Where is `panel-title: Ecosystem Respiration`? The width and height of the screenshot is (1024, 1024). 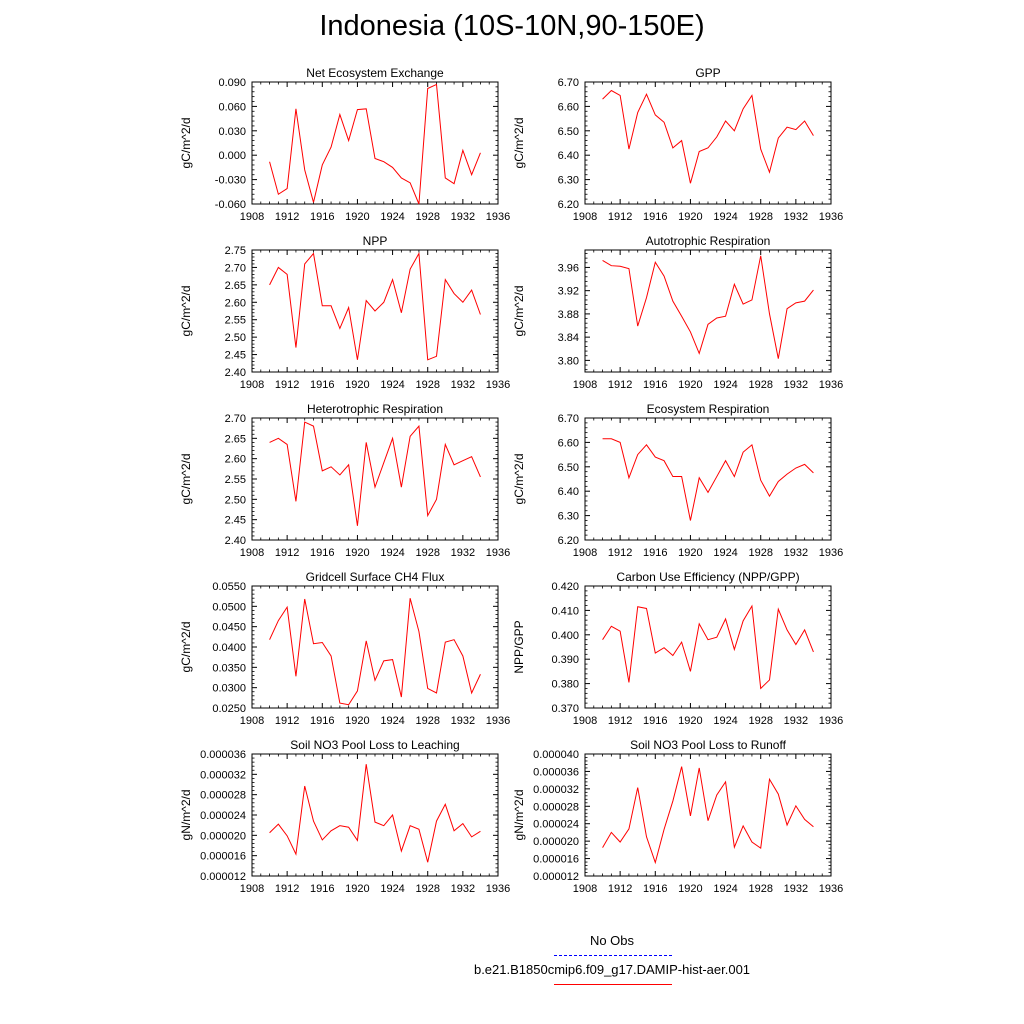 panel-title: Ecosystem Respiration is located at coordinates (708, 409).